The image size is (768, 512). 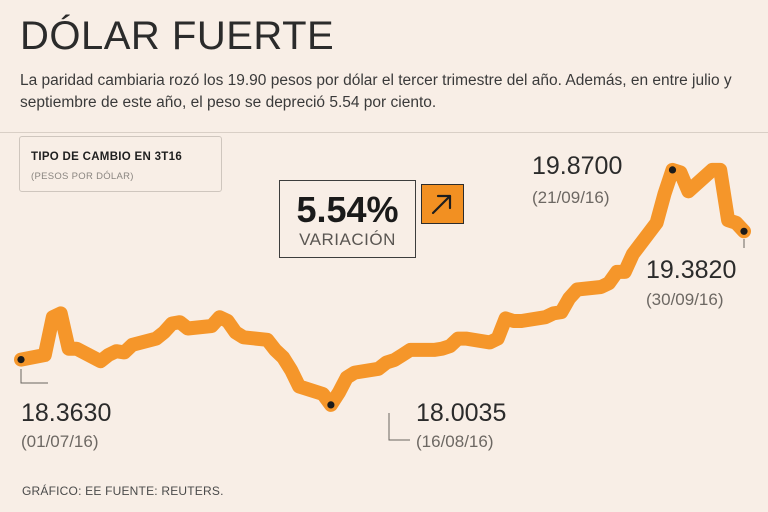 I want to click on annotation-value: 19.3820, so click(x=691, y=270).